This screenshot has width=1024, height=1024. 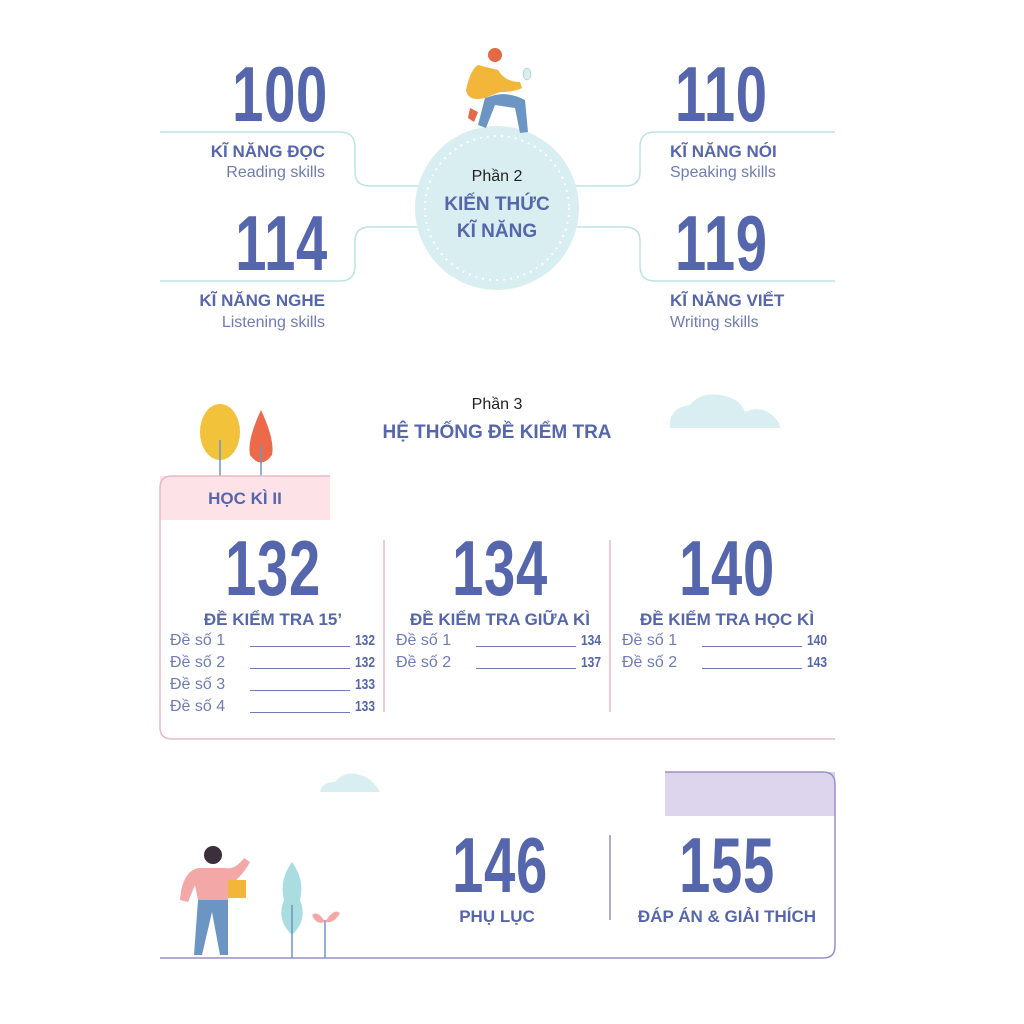 What do you see at coordinates (498, 664) in the screenshot?
I see `test-list-item: Đề số 2 137` at bounding box center [498, 664].